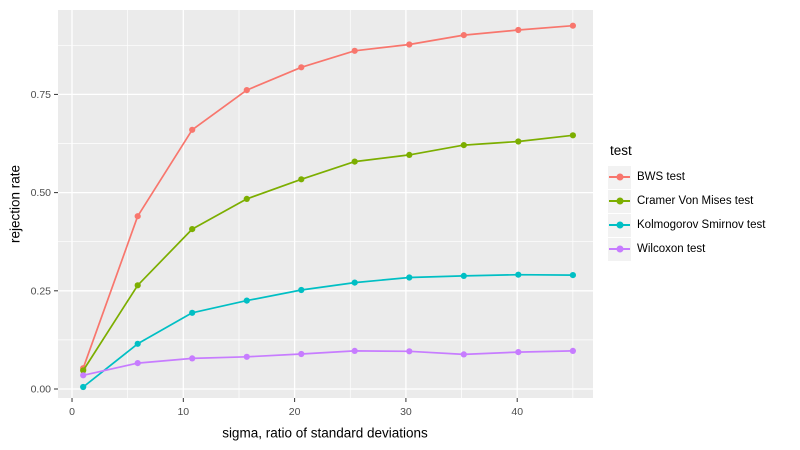  What do you see at coordinates (41, 291) in the screenshot?
I see `y-tick-label: 0.25` at bounding box center [41, 291].